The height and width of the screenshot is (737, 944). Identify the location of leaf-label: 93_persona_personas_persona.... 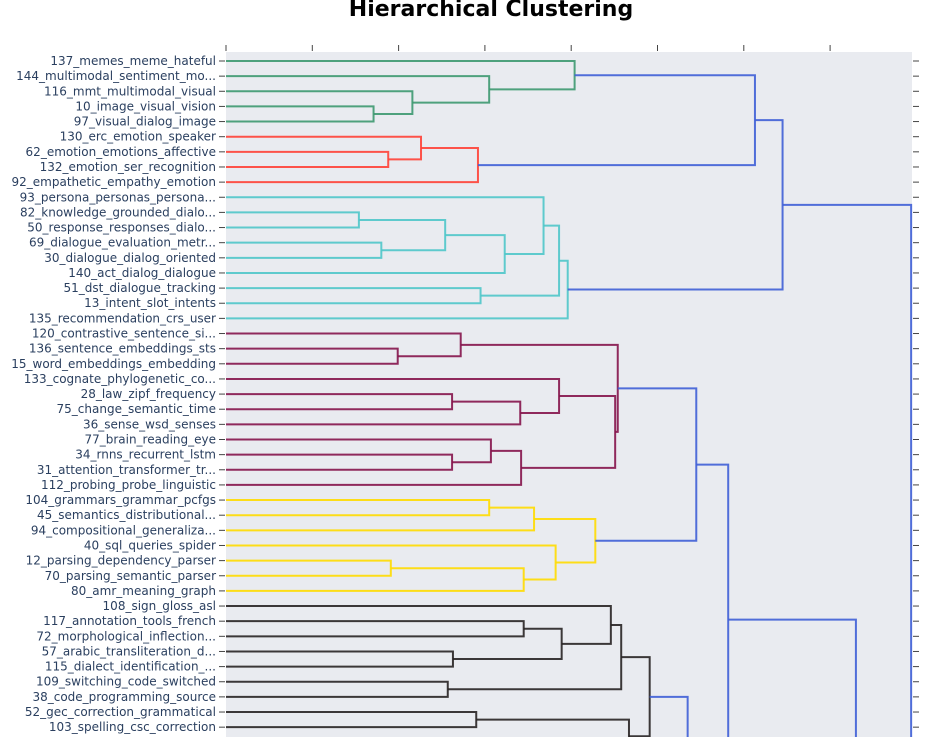
(118, 197).